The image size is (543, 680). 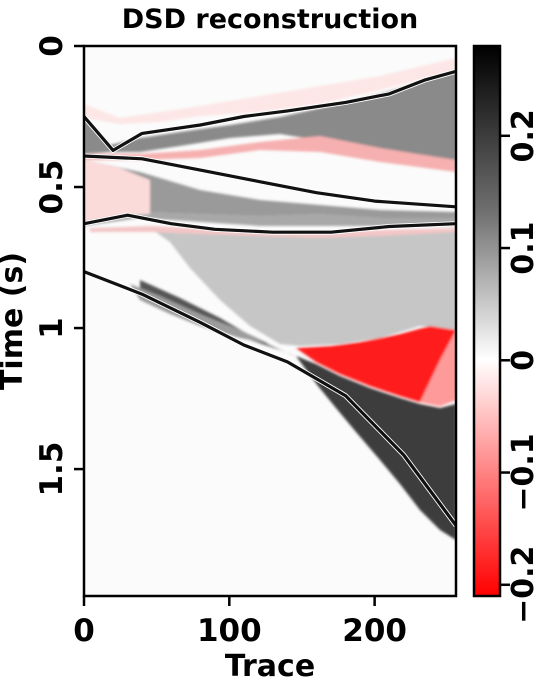 What do you see at coordinates (15, 321) in the screenshot?
I see `y-axis-label: Time (s)` at bounding box center [15, 321].